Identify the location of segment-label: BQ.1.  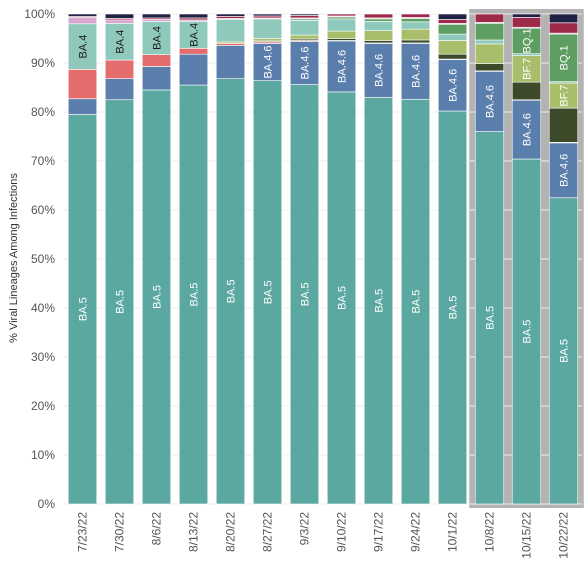
(528, 40).